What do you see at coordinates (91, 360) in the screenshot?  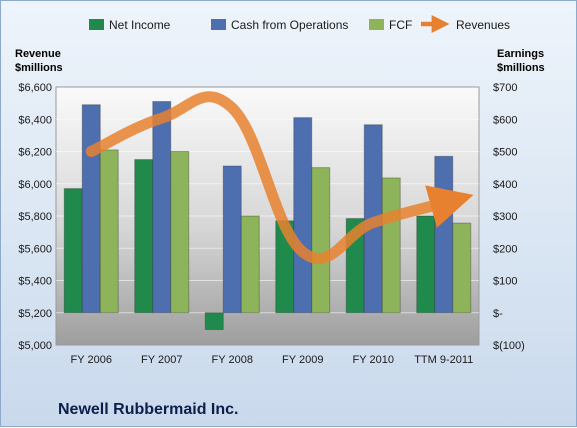 I see `category-label: FY 2006` at bounding box center [91, 360].